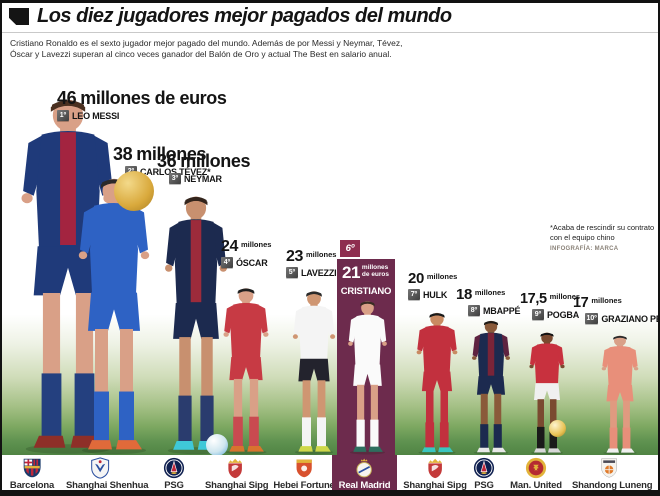 This screenshot has width=660, height=496. What do you see at coordinates (351, 272) in the screenshot?
I see `salary-amount: 21` at bounding box center [351, 272].